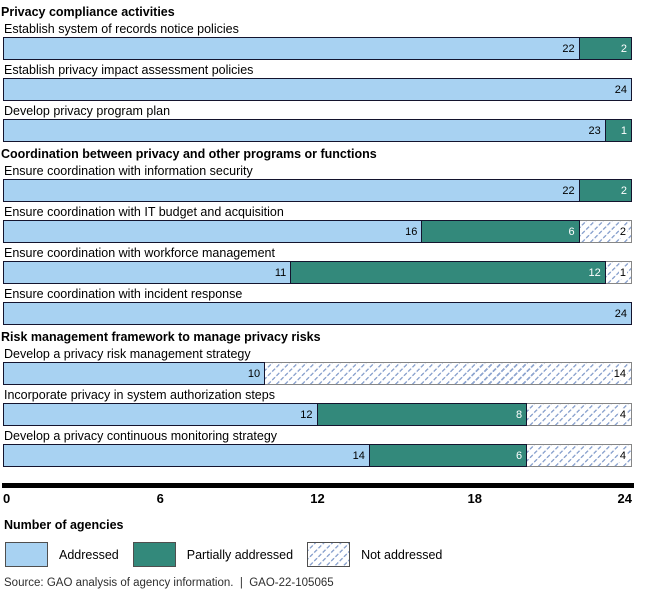 This screenshot has width=650, height=598. I want to click on segment-value: 23, so click(594, 130).